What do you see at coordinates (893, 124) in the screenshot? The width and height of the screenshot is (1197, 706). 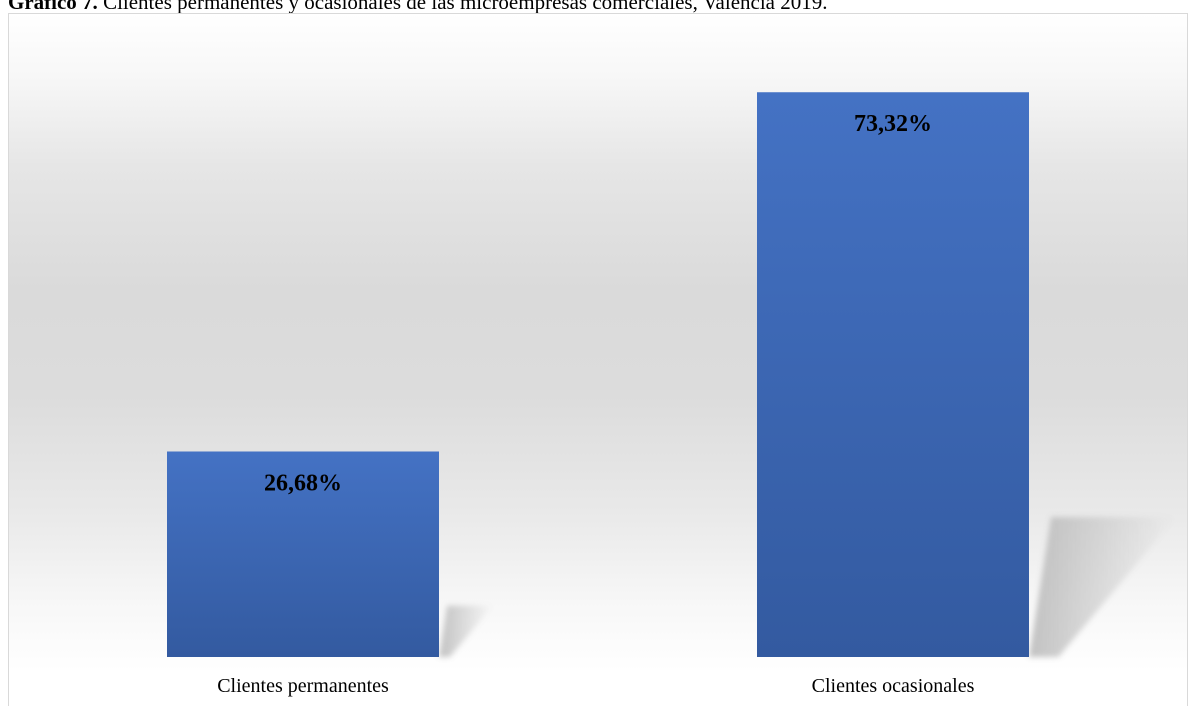 I see `data-label: 73,32%` at bounding box center [893, 124].